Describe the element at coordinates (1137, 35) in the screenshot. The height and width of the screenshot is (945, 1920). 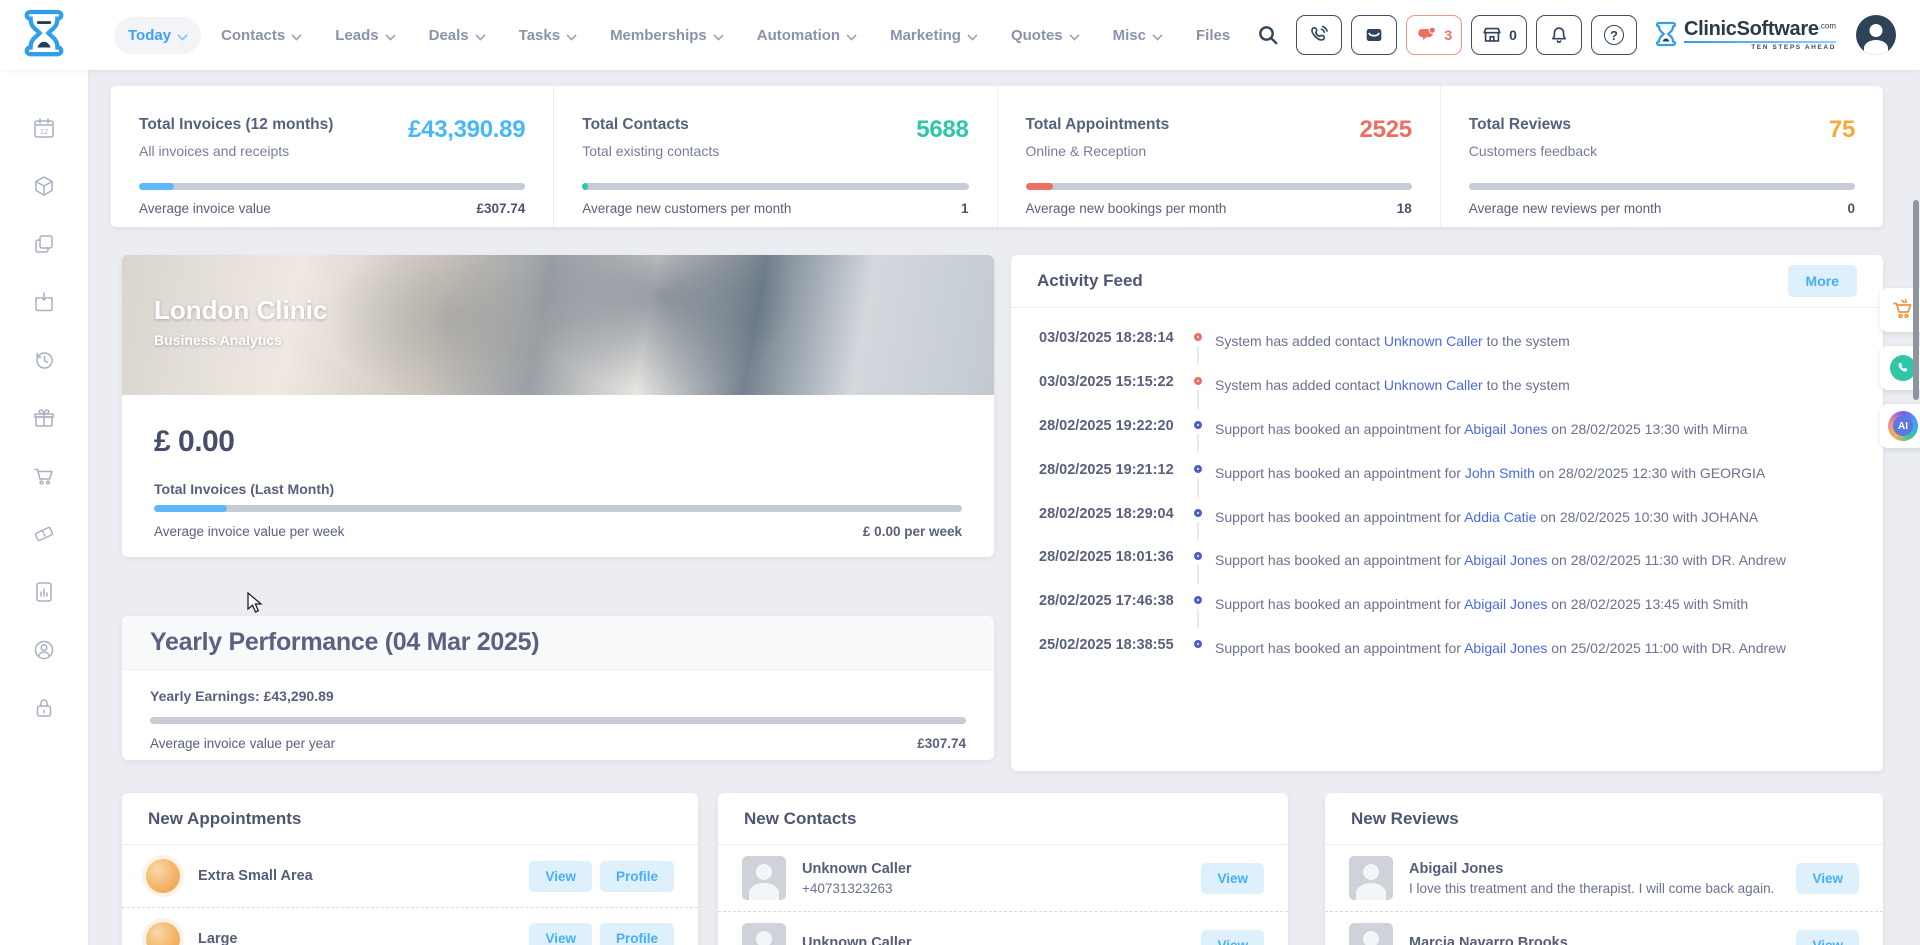
I see `nav-item: Misc` at that location.